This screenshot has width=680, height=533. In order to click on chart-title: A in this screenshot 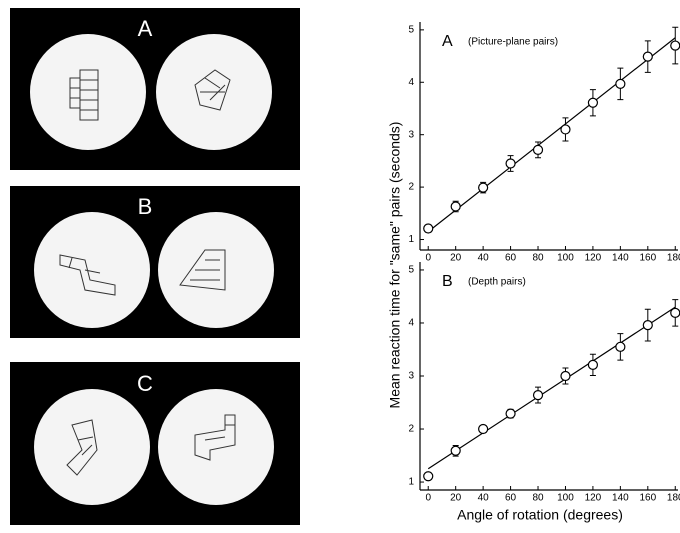, I will do `click(447, 41)`.